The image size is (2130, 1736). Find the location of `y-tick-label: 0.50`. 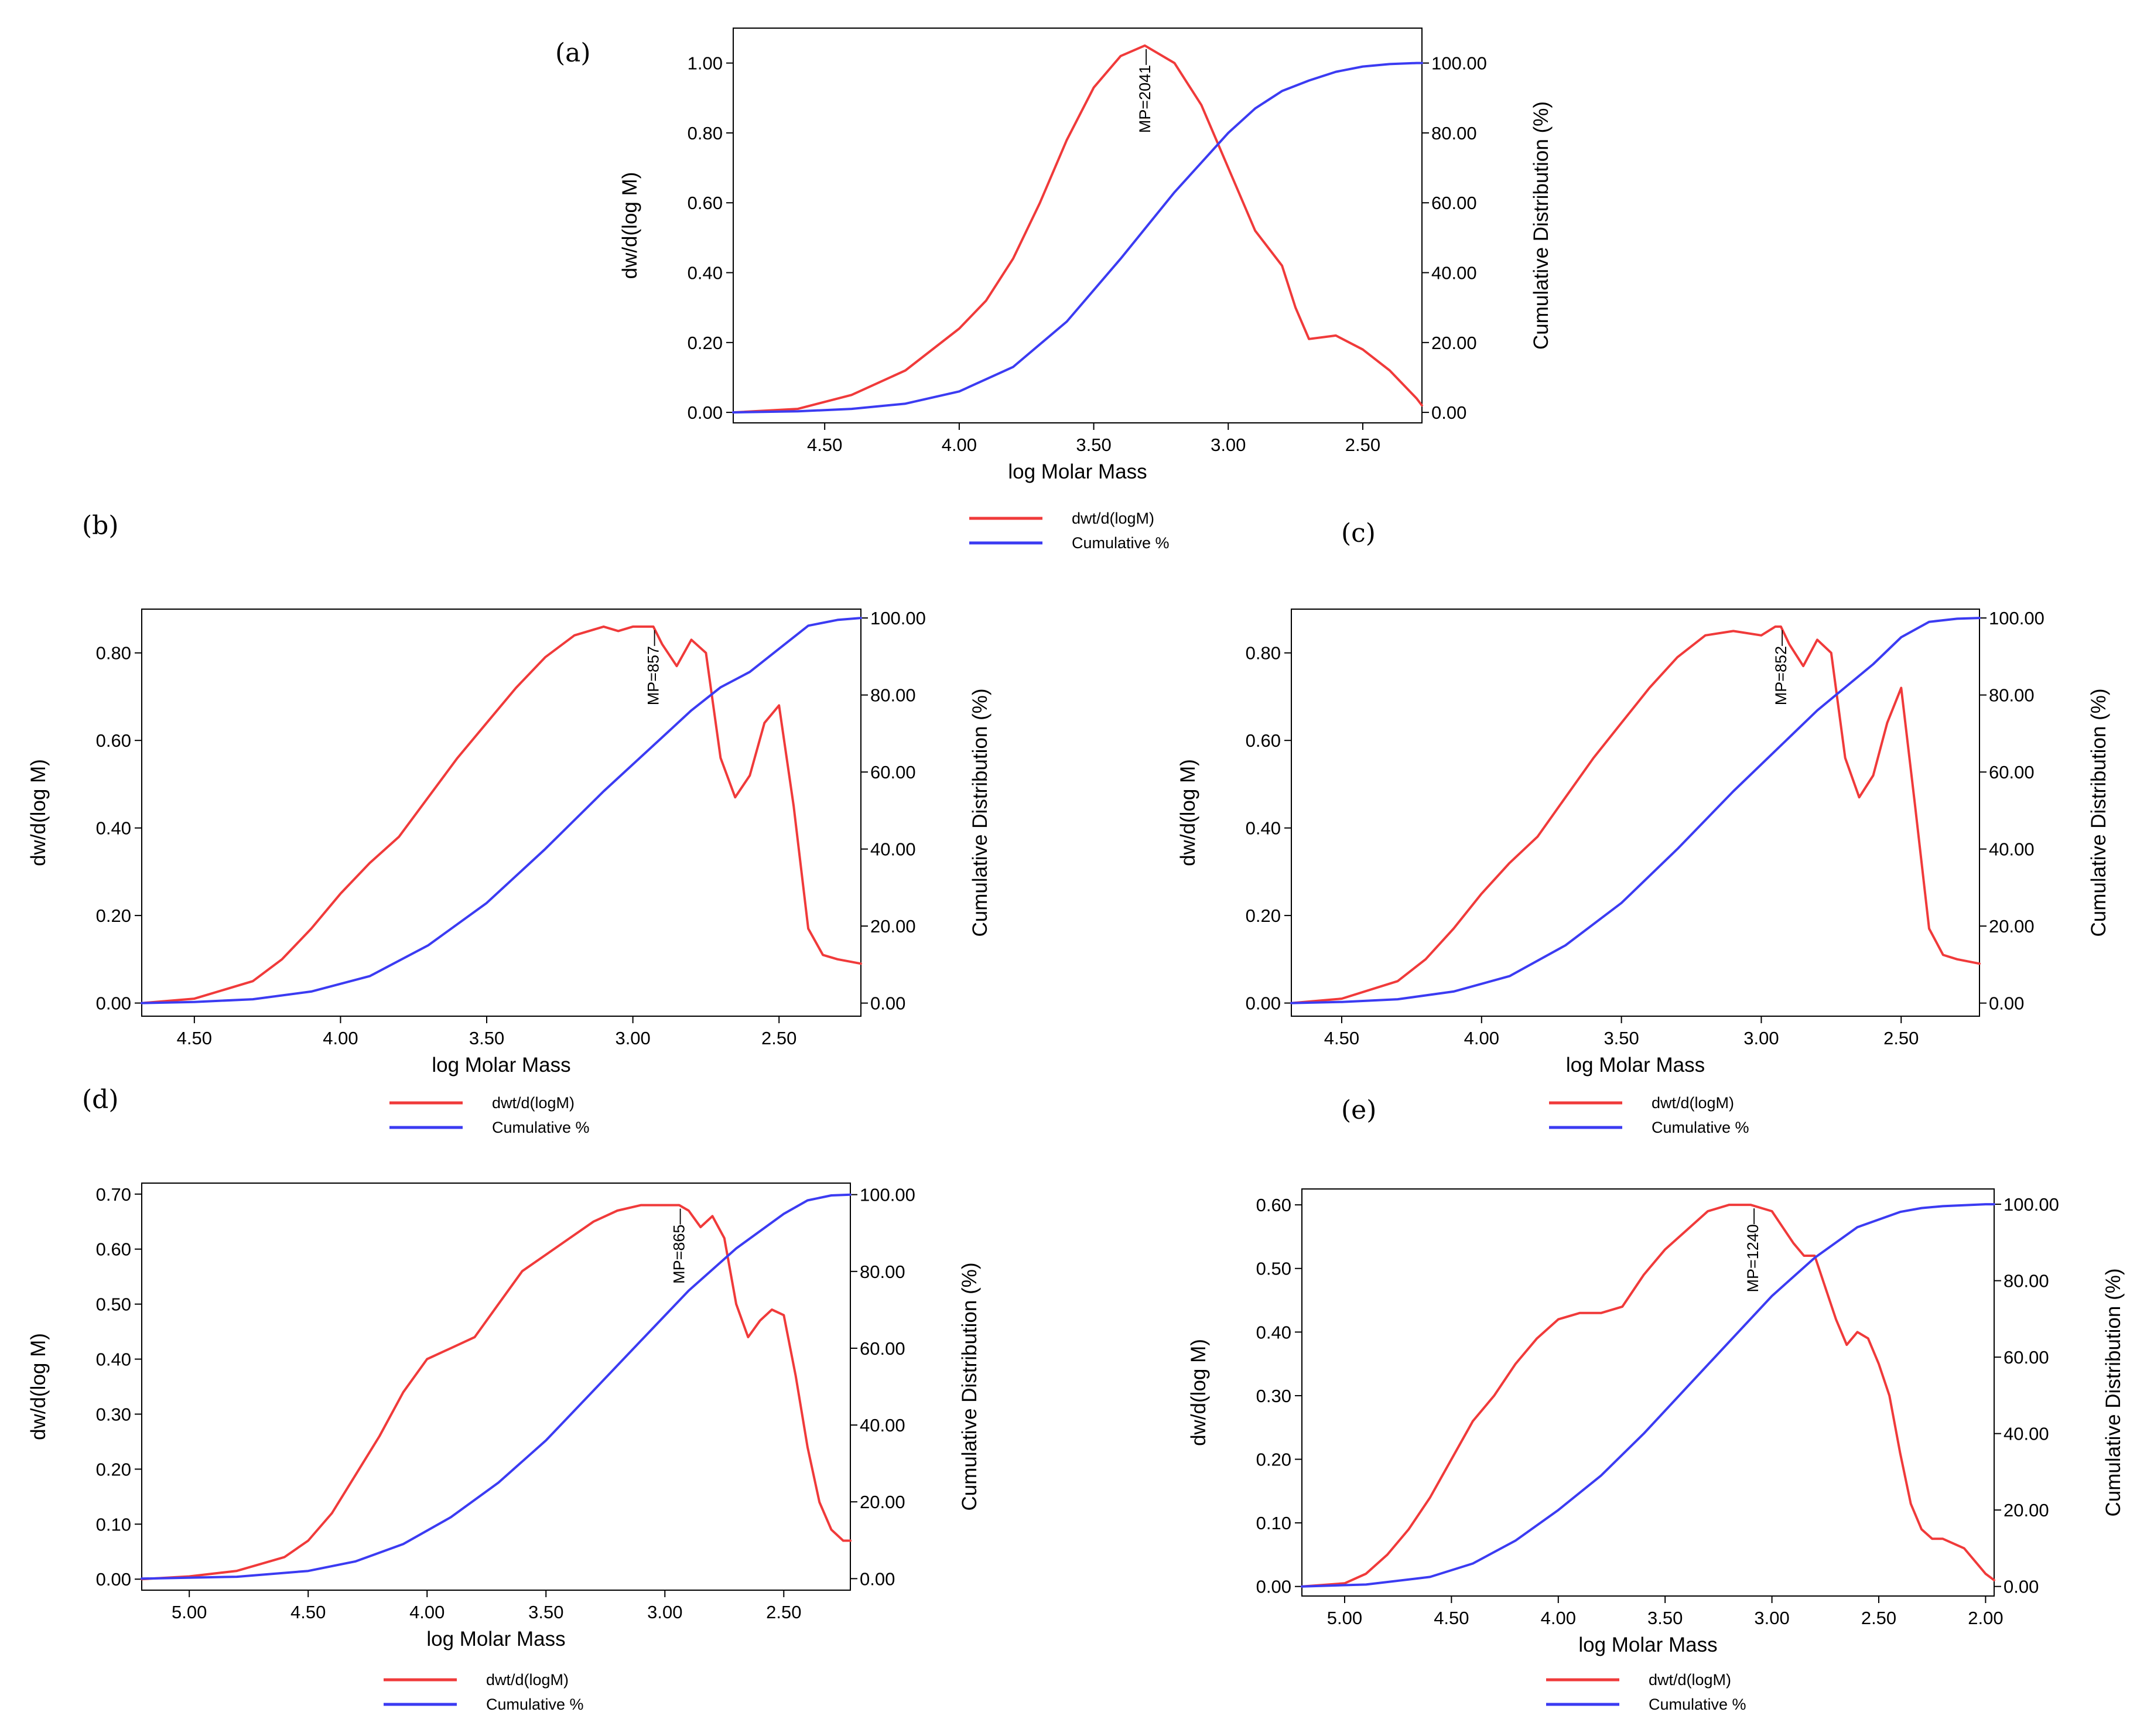

y-tick-label: 0.50 is located at coordinates (113, 1304).